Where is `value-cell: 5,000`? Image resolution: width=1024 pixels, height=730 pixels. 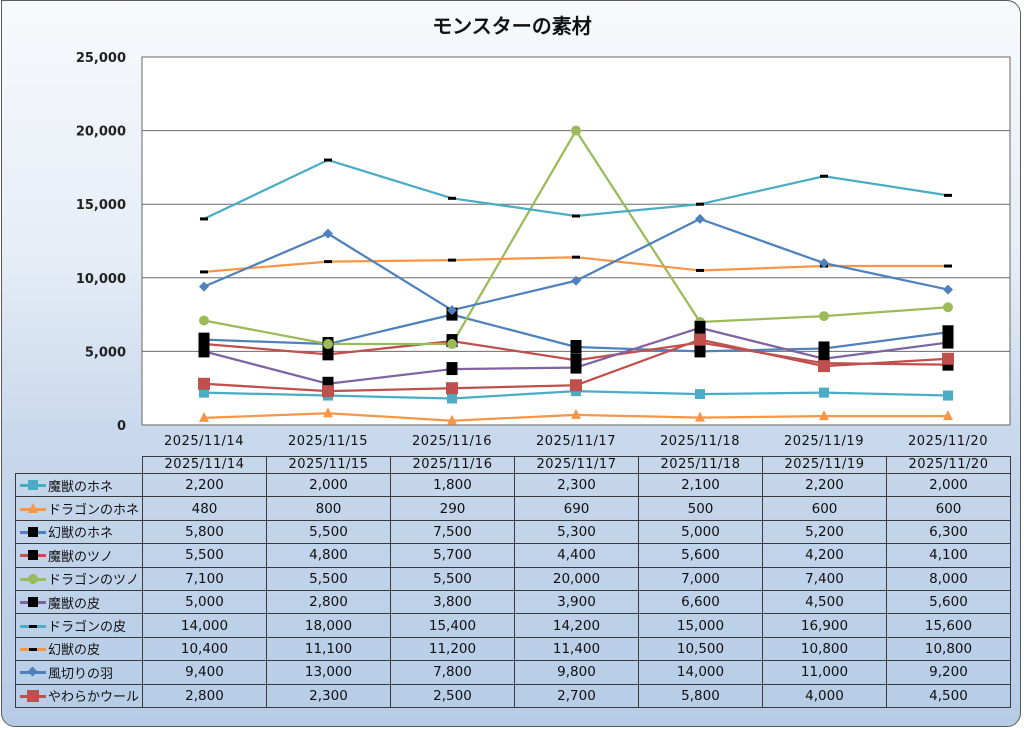
value-cell: 5,000 is located at coordinates (700, 532).